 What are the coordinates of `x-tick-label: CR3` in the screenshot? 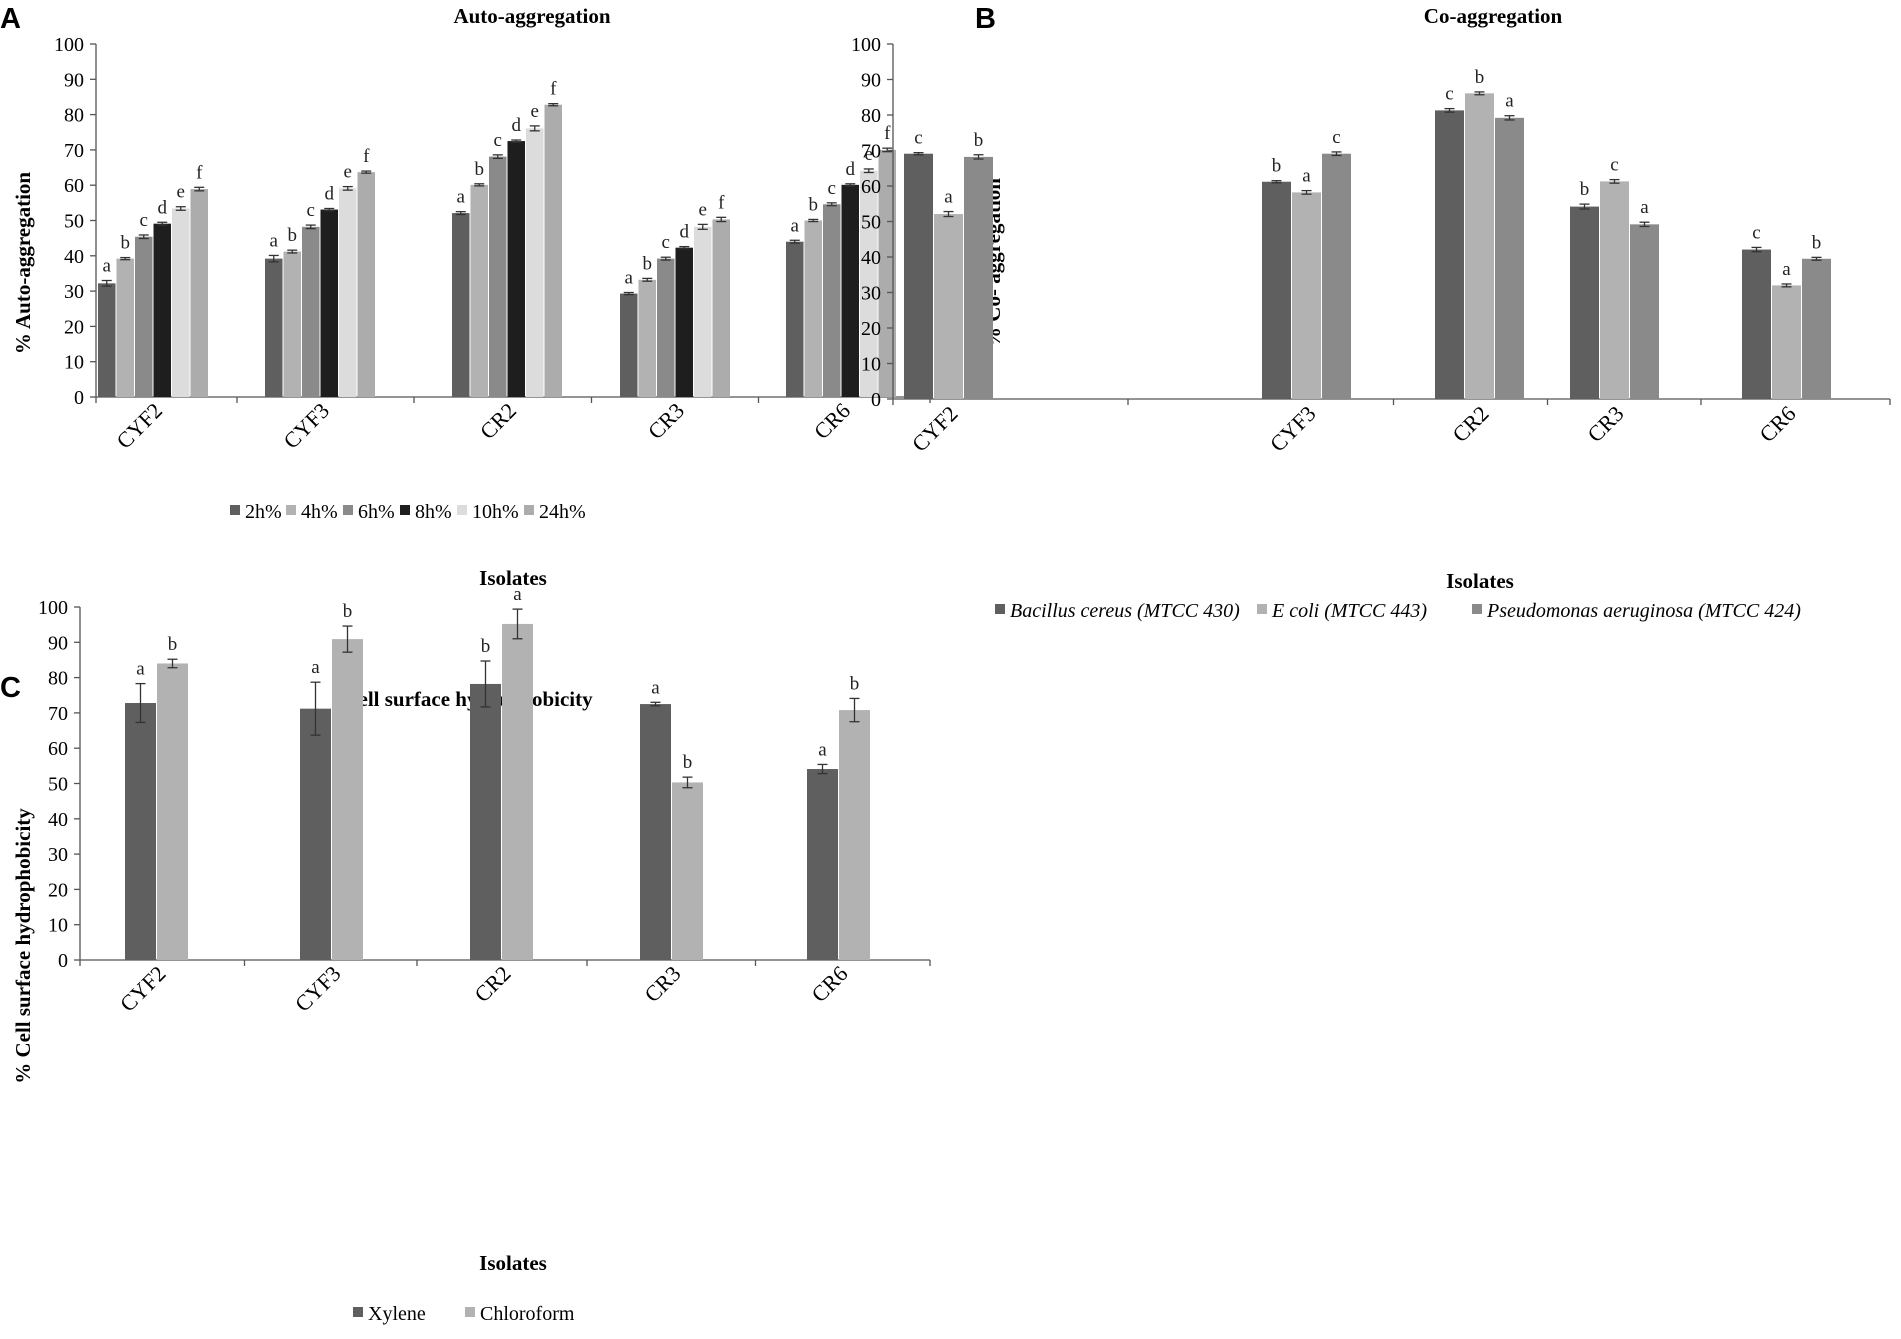 It's located at (662, 984).